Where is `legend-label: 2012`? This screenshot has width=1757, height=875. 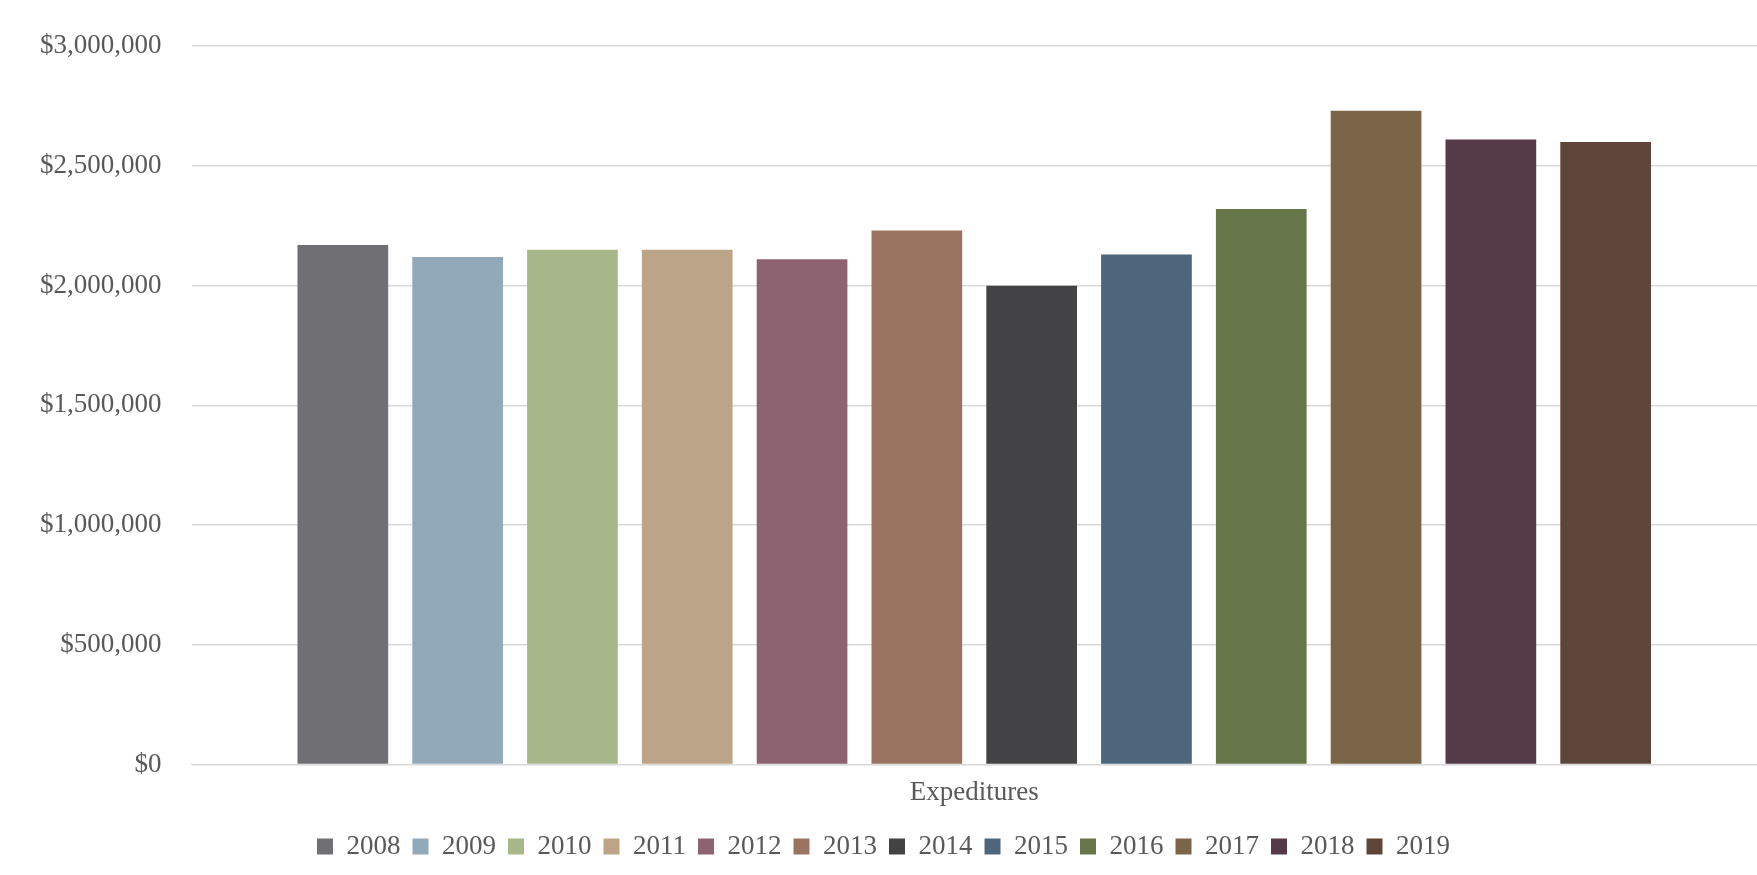
legend-label: 2012 is located at coordinates (754, 844).